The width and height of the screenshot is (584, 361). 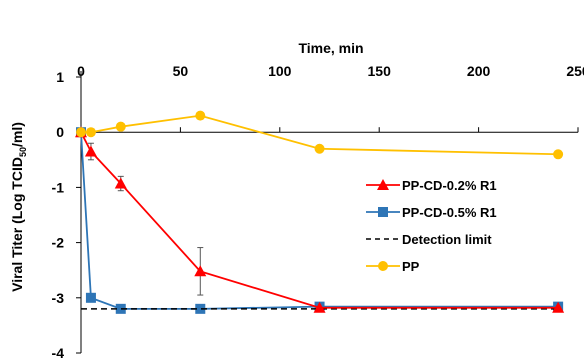 What do you see at coordinates (17, 134) in the screenshot?
I see `y-axis-title-suffix: /ml)` at bounding box center [17, 134].